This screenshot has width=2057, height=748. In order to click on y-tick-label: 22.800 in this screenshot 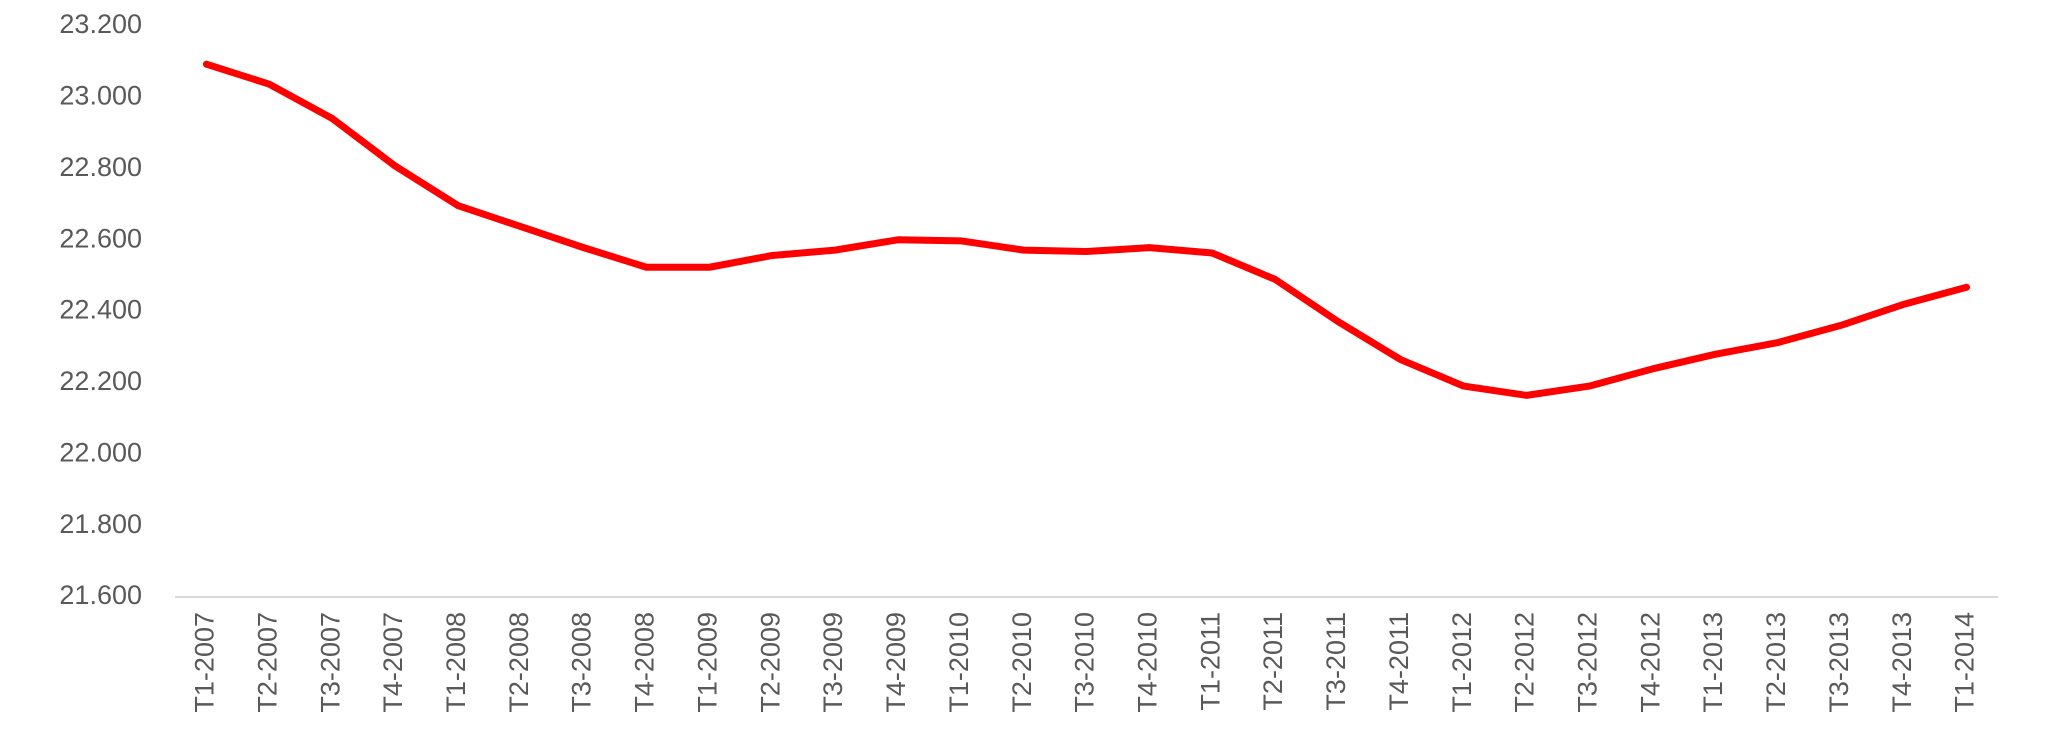, I will do `click(100, 167)`.